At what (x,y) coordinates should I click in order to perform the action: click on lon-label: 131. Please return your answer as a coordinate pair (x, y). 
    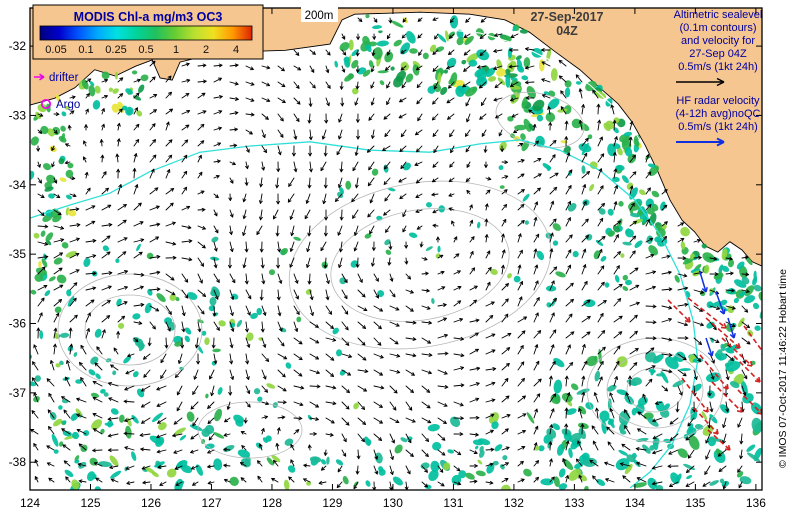
    Looking at the image, I should click on (453, 503).